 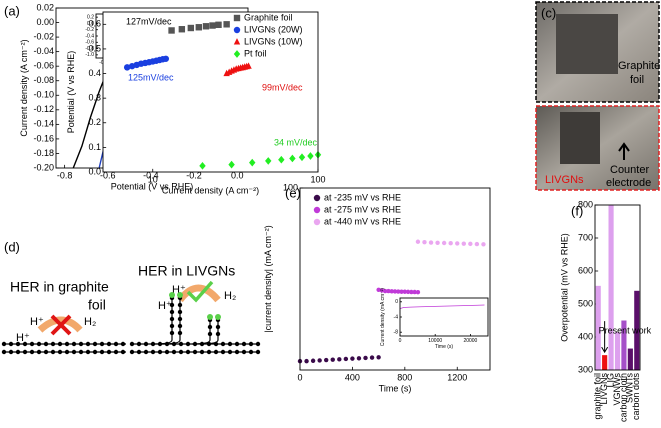 I want to click on legend-label: Graphite foil, so click(x=268, y=17).